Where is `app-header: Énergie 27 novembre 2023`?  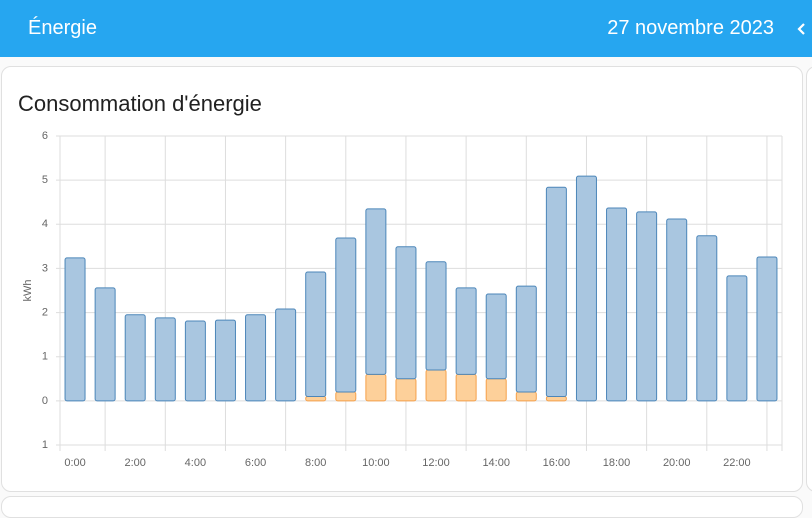 app-header: Énergie 27 novembre 2023 is located at coordinates (406, 28).